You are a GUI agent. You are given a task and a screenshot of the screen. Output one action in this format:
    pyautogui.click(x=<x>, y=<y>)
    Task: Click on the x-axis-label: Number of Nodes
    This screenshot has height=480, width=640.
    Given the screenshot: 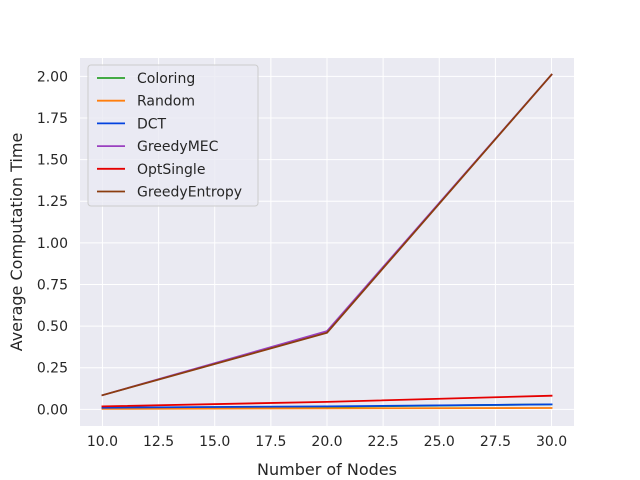 What is the action you would take?
    pyautogui.click(x=327, y=469)
    